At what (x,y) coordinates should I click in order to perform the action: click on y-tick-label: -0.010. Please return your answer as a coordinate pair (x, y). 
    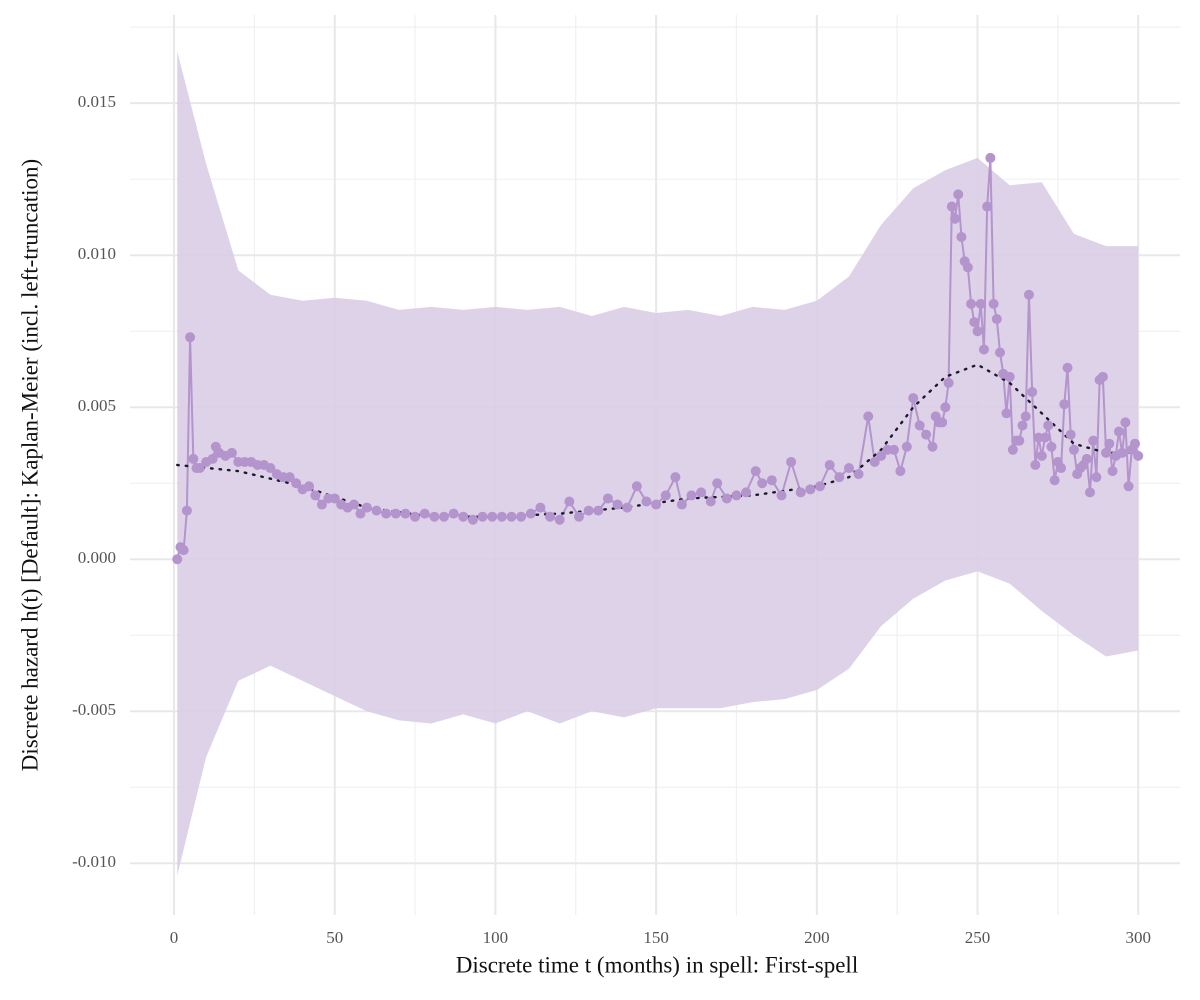
    Looking at the image, I should click on (94, 861).